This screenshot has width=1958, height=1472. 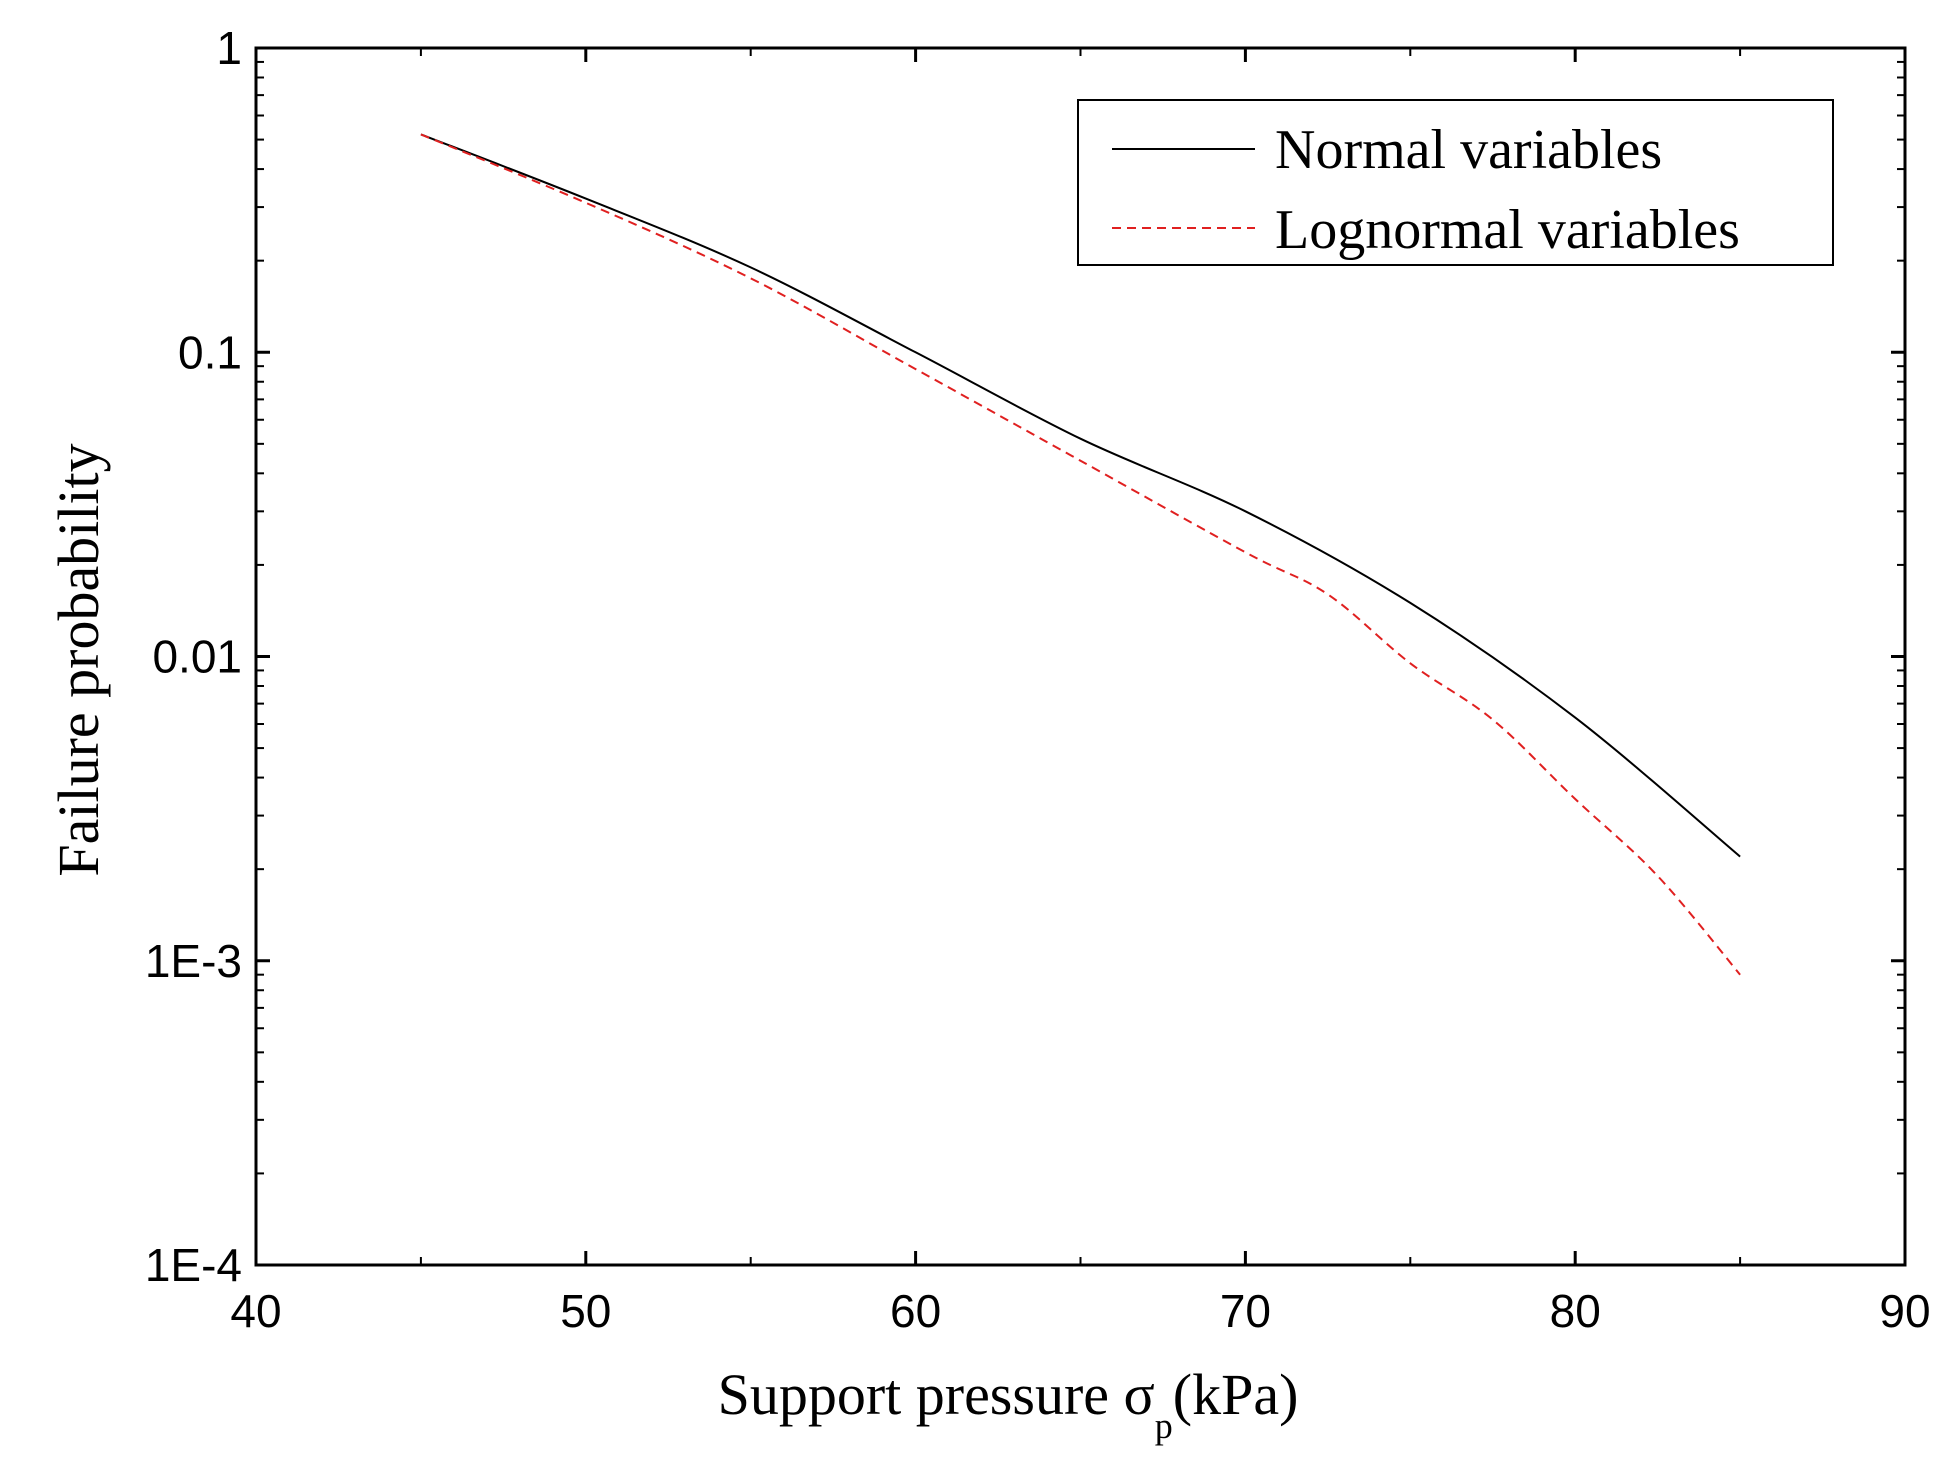 What do you see at coordinates (1507, 230) in the screenshot?
I see `legend-label-lognormal: Lognormal variables` at bounding box center [1507, 230].